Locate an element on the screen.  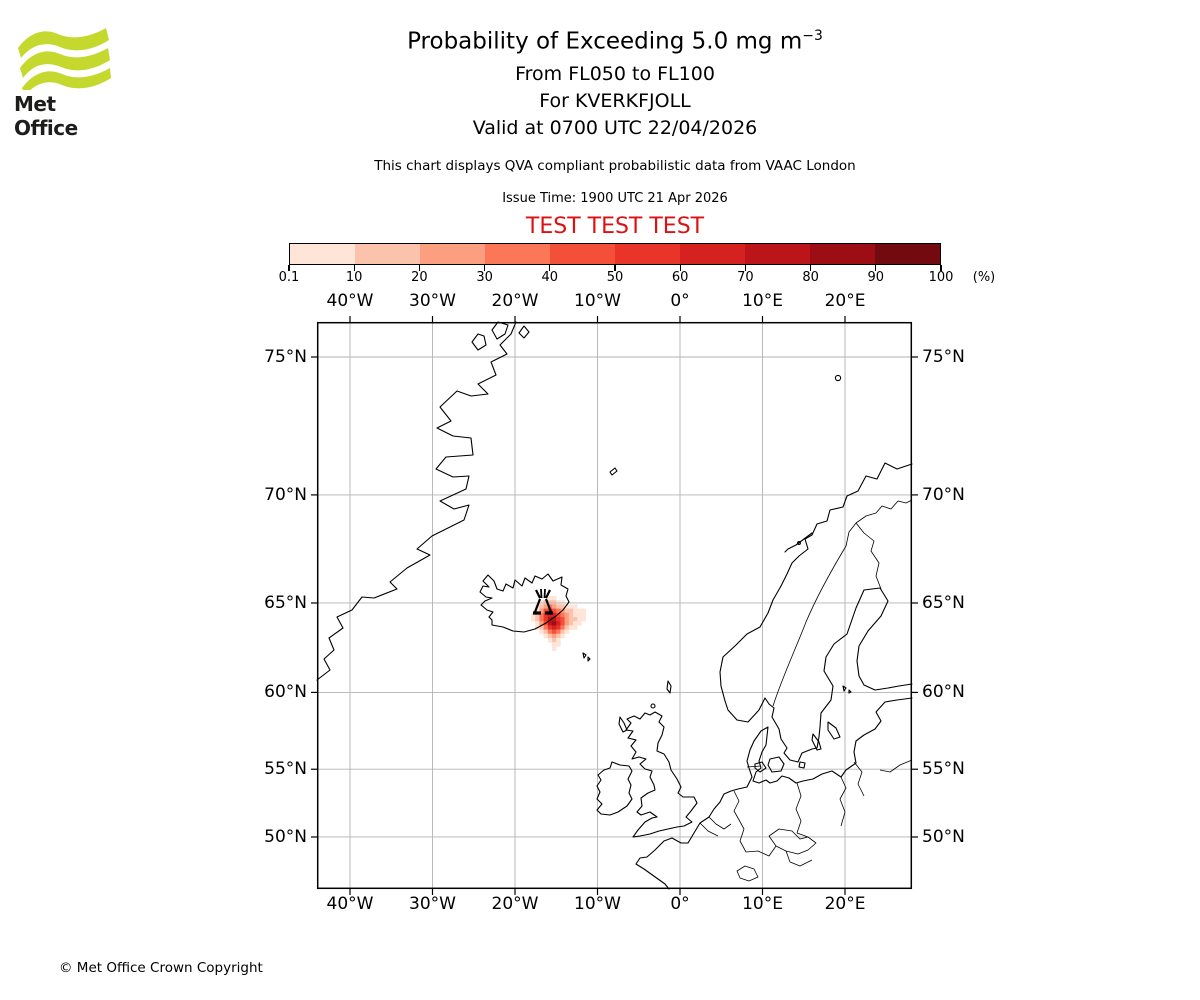
lon-label-bottom: 20°W is located at coordinates (515, 904).